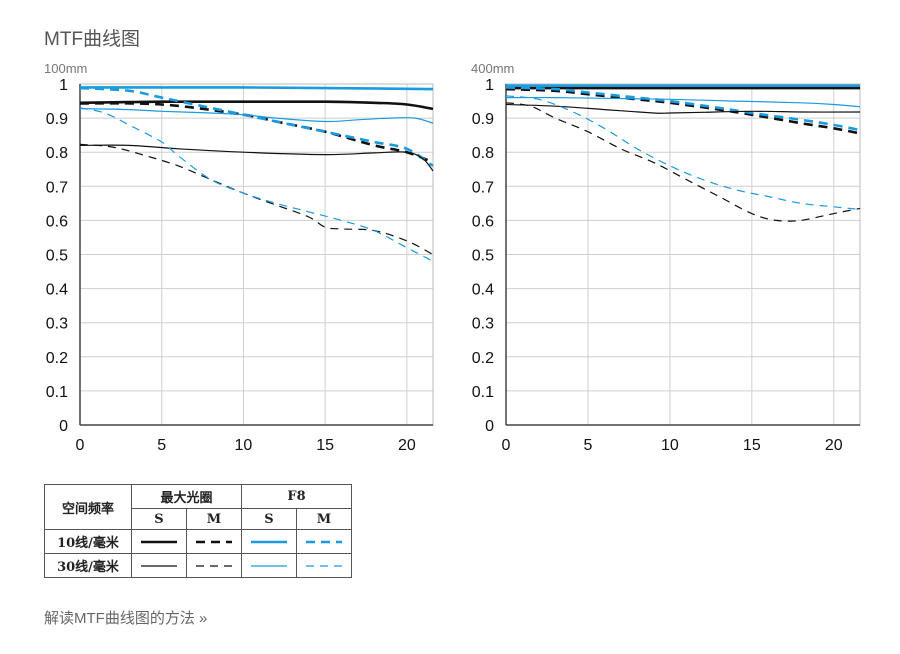 This screenshot has height=654, width=900. What do you see at coordinates (186, 496) in the screenshot?
I see `legend-header-max-aperture: 最大光圈` at bounding box center [186, 496].